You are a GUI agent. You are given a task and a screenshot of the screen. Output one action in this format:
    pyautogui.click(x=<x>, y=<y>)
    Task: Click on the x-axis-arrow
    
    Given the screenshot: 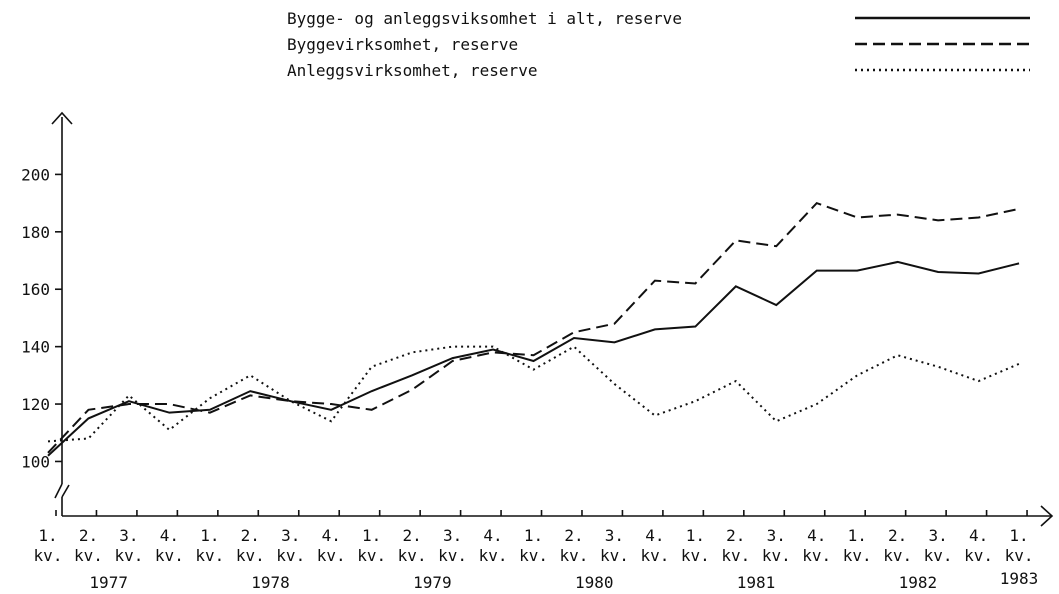 What is the action you would take?
    pyautogui.click(x=1047, y=516)
    